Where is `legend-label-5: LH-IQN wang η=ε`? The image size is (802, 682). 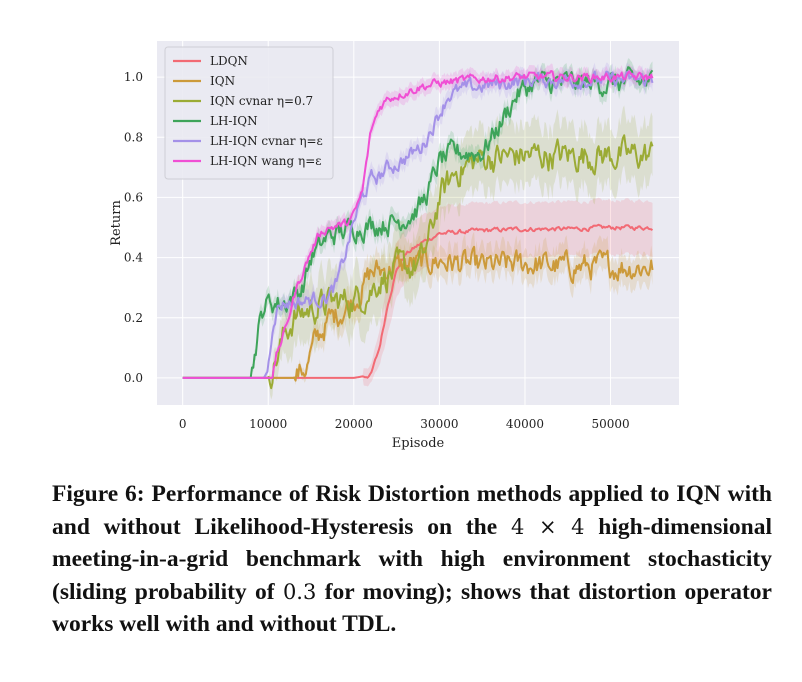 legend-label-5: LH-IQN wang η=ε is located at coordinates (266, 161).